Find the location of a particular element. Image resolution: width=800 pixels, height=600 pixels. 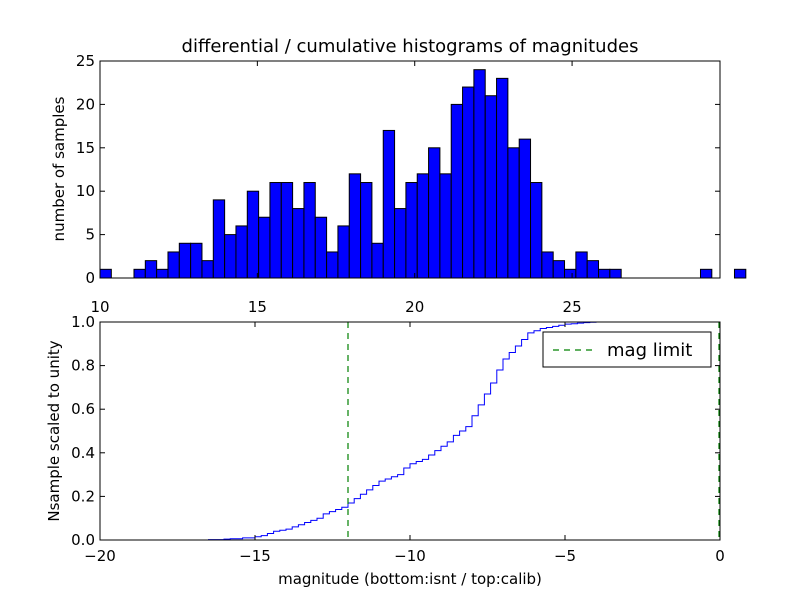

bottom-x-tick-label: 0 is located at coordinates (720, 556).